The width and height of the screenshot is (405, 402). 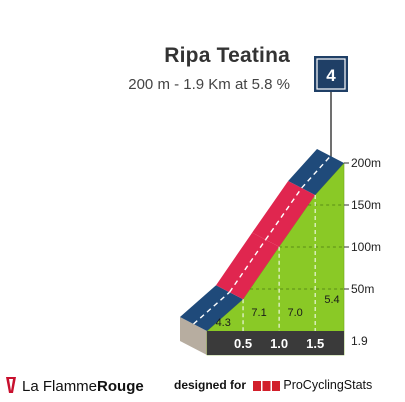 I want to click on brand-text-b: Rouge, so click(x=120, y=386).